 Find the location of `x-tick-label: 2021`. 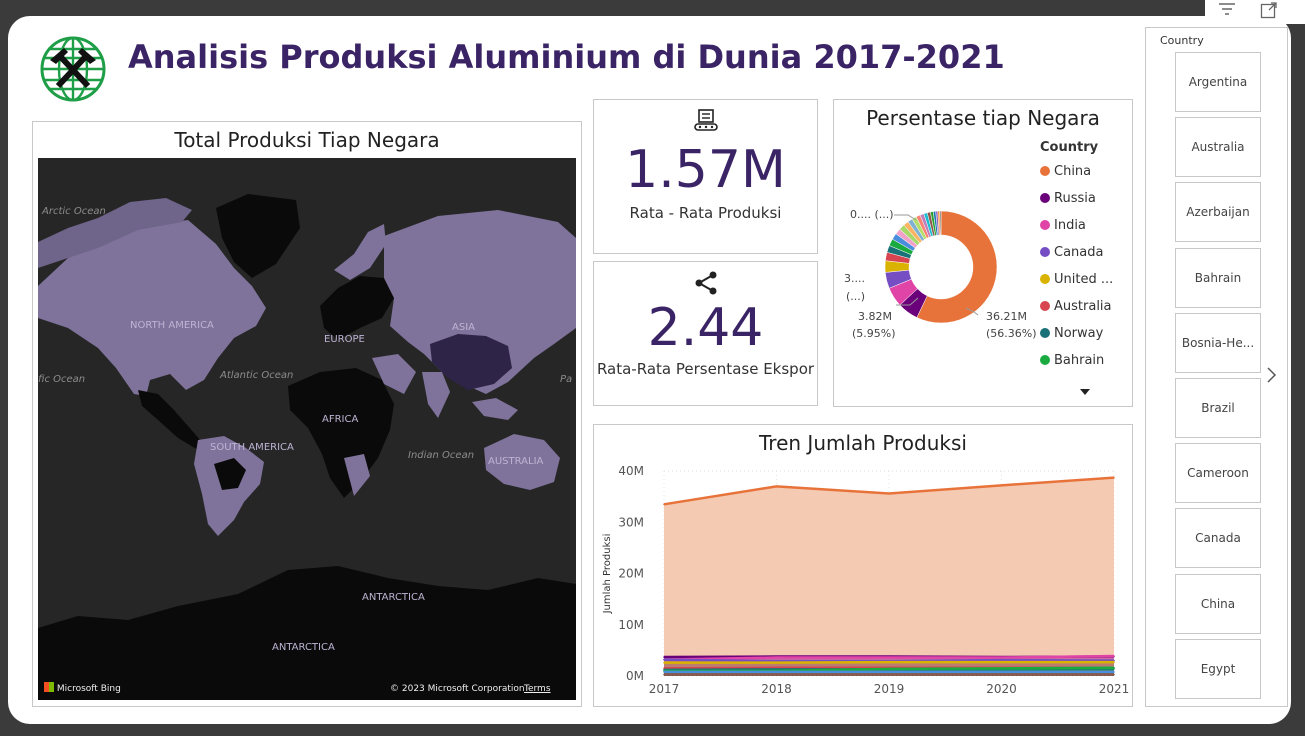

x-tick-label: 2021 is located at coordinates (1114, 689).